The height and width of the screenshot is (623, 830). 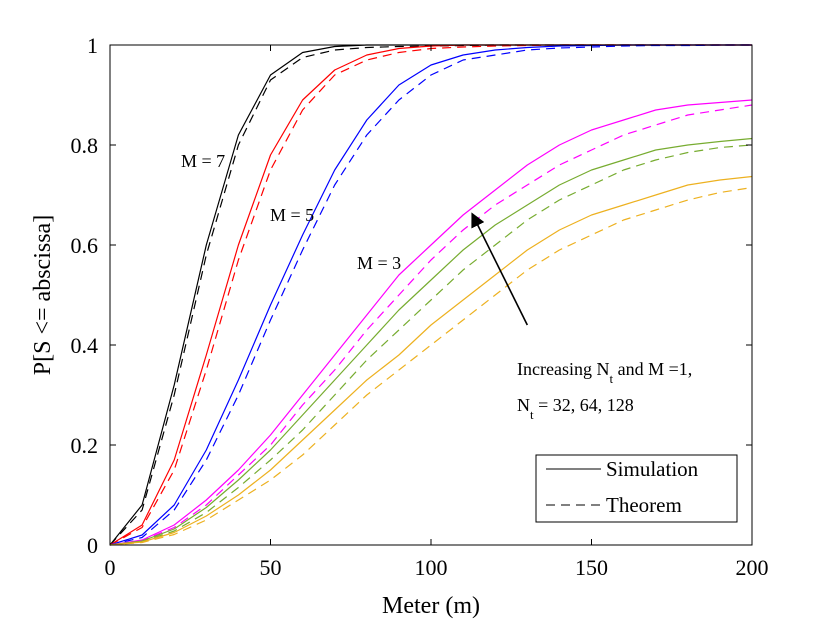 I want to click on annotation-increasing-line2: Nt = 32, 64, 128, so click(x=575, y=408).